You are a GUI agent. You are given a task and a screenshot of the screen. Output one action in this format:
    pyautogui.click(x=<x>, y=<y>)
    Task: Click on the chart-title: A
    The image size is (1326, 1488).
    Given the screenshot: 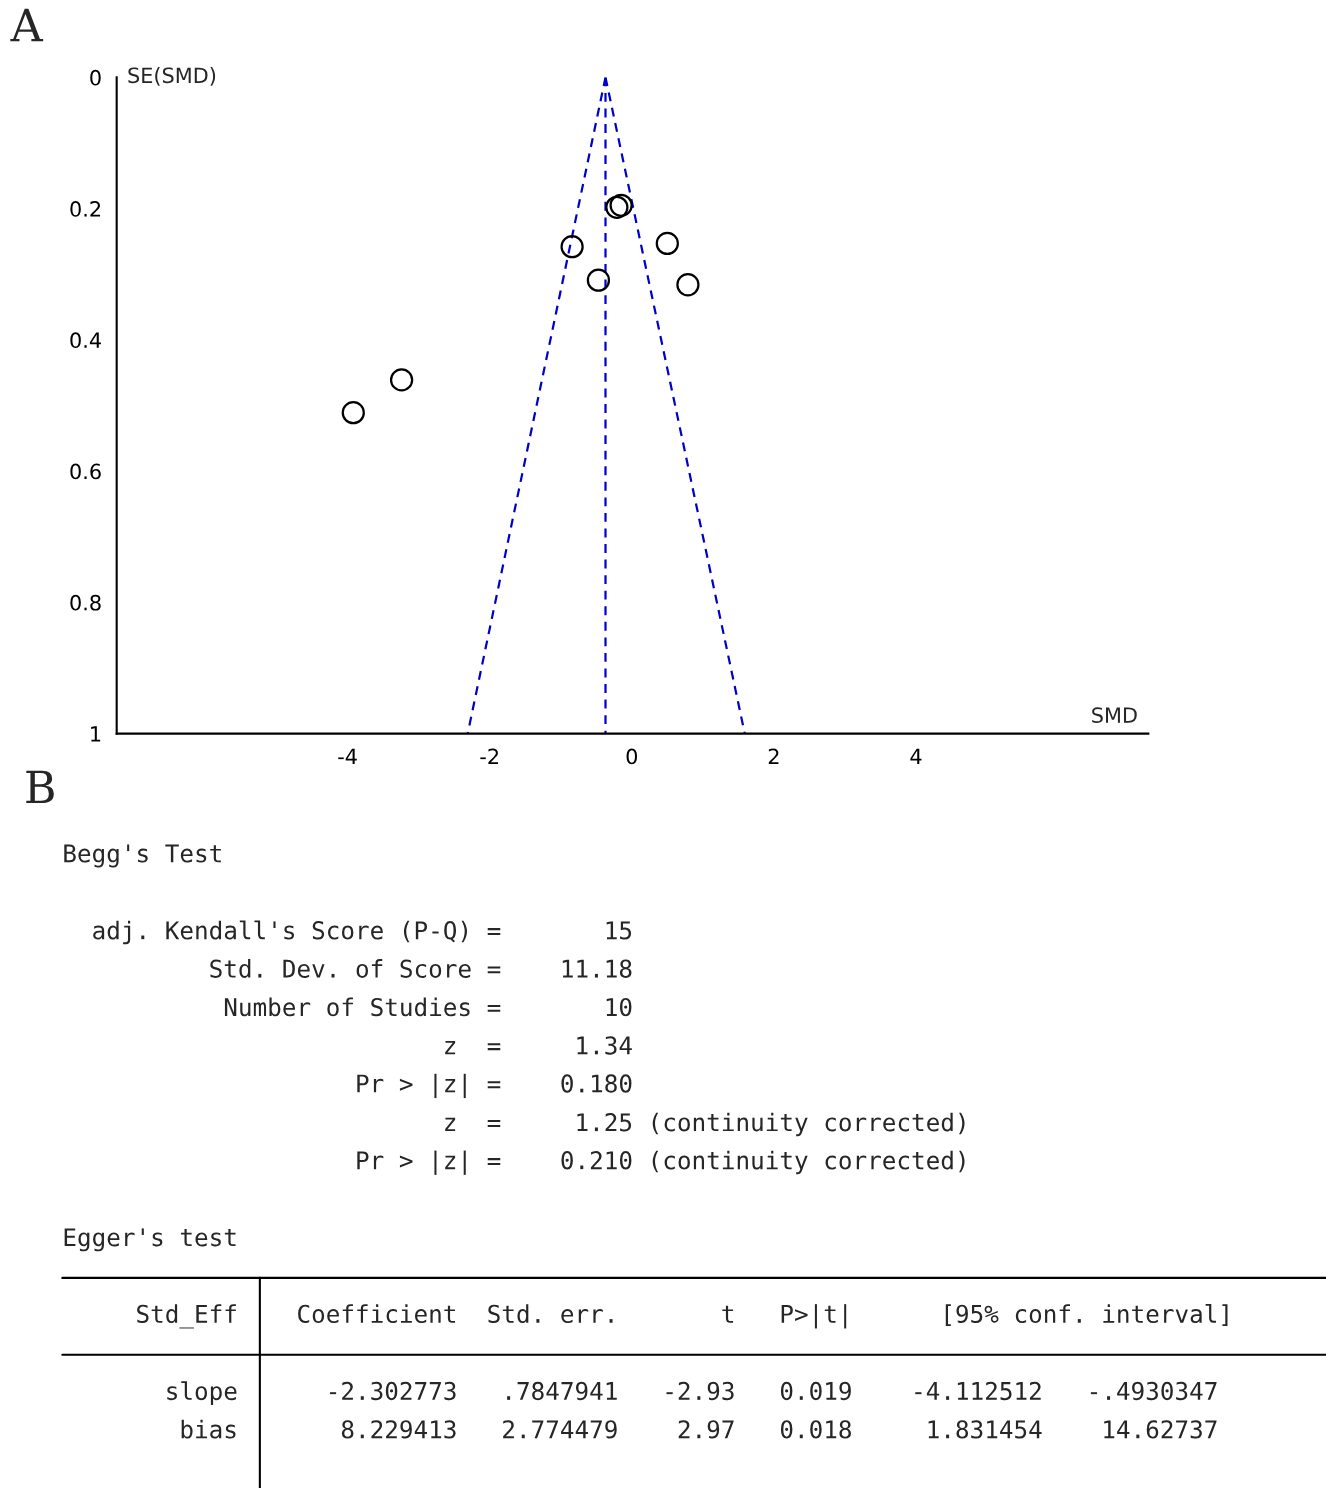 What is the action you would take?
    pyautogui.click(x=27, y=25)
    